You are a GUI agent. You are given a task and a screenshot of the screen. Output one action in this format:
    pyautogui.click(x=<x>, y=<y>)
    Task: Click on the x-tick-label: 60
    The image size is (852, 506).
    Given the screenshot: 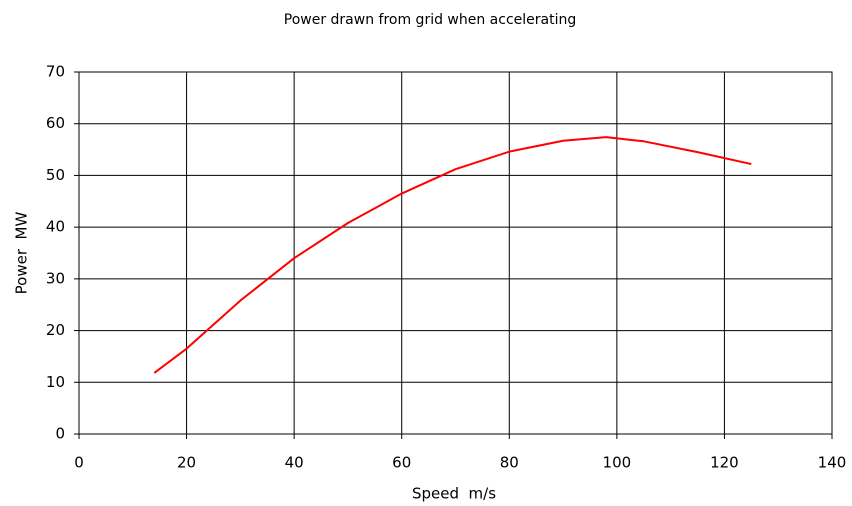 What is the action you would take?
    pyautogui.click(x=401, y=463)
    